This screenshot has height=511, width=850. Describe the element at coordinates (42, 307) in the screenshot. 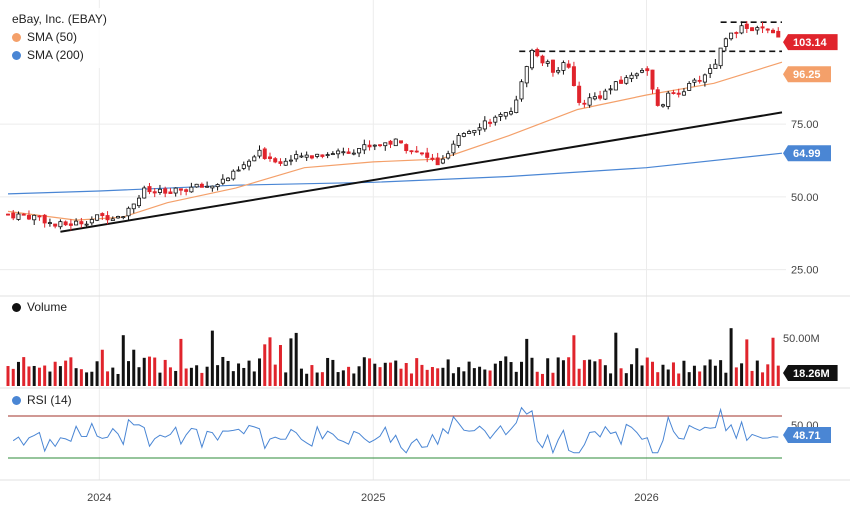

I see `volume-legend: Volume` at that location.